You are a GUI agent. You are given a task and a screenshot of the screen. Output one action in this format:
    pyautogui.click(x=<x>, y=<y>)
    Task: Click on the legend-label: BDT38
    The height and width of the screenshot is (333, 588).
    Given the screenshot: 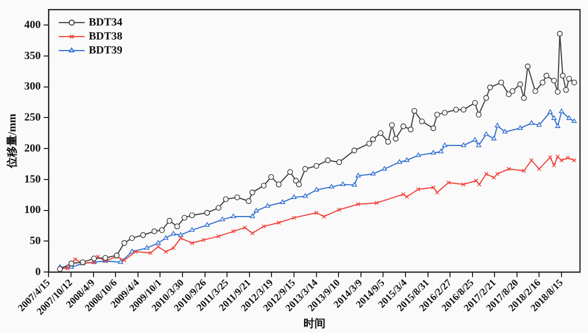 What is the action you would take?
    pyautogui.click(x=105, y=36)
    